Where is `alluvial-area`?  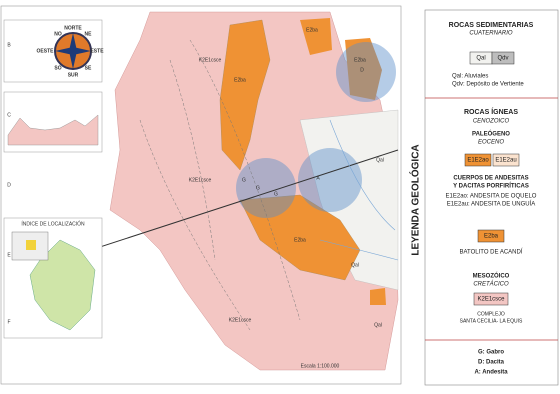
alluvial-area is located at coordinates (349, 200).